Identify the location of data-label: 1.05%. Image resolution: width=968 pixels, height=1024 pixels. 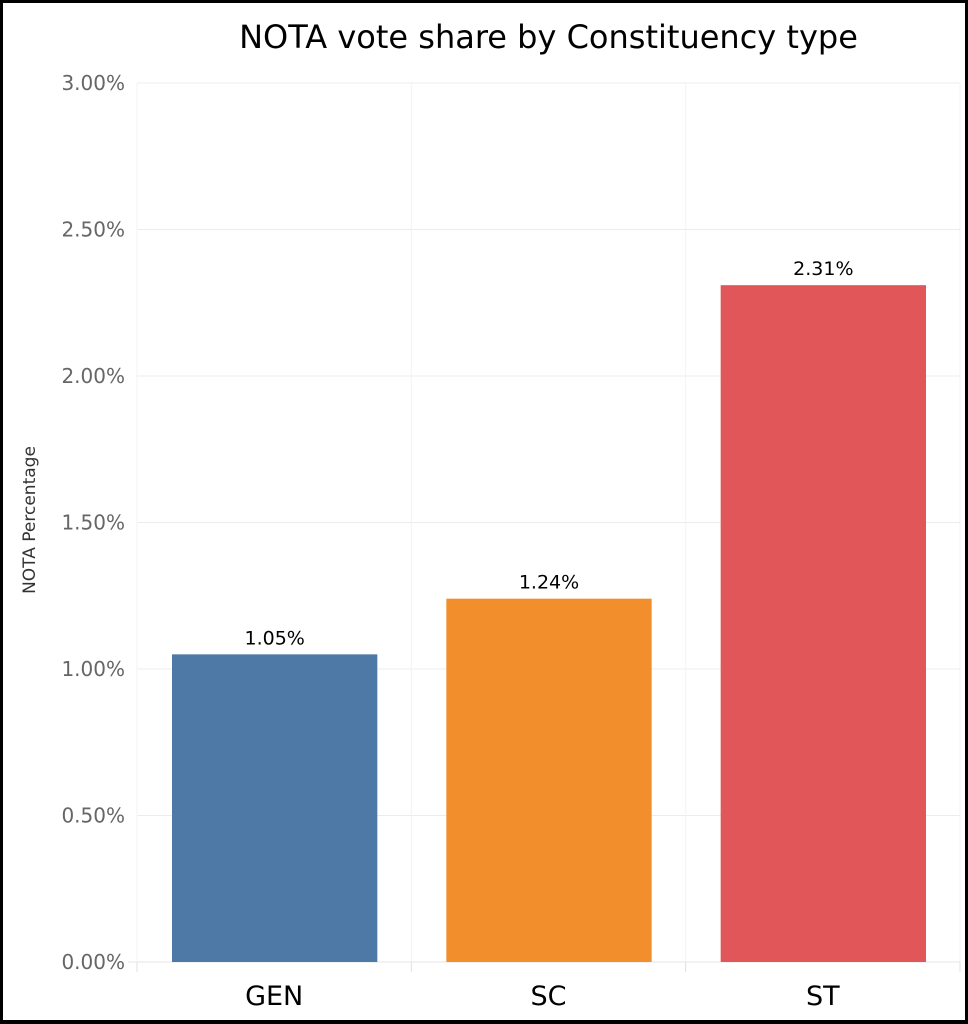
(274, 638).